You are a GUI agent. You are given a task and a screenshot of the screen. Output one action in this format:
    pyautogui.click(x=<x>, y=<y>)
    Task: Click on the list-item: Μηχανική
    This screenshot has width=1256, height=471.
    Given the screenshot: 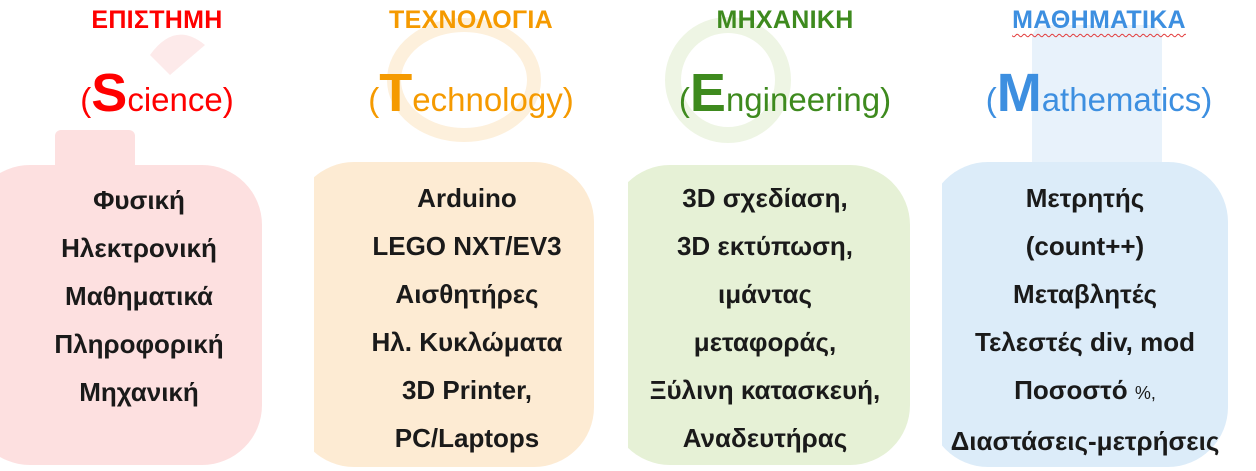 What is the action you would take?
    pyautogui.click(x=139, y=392)
    